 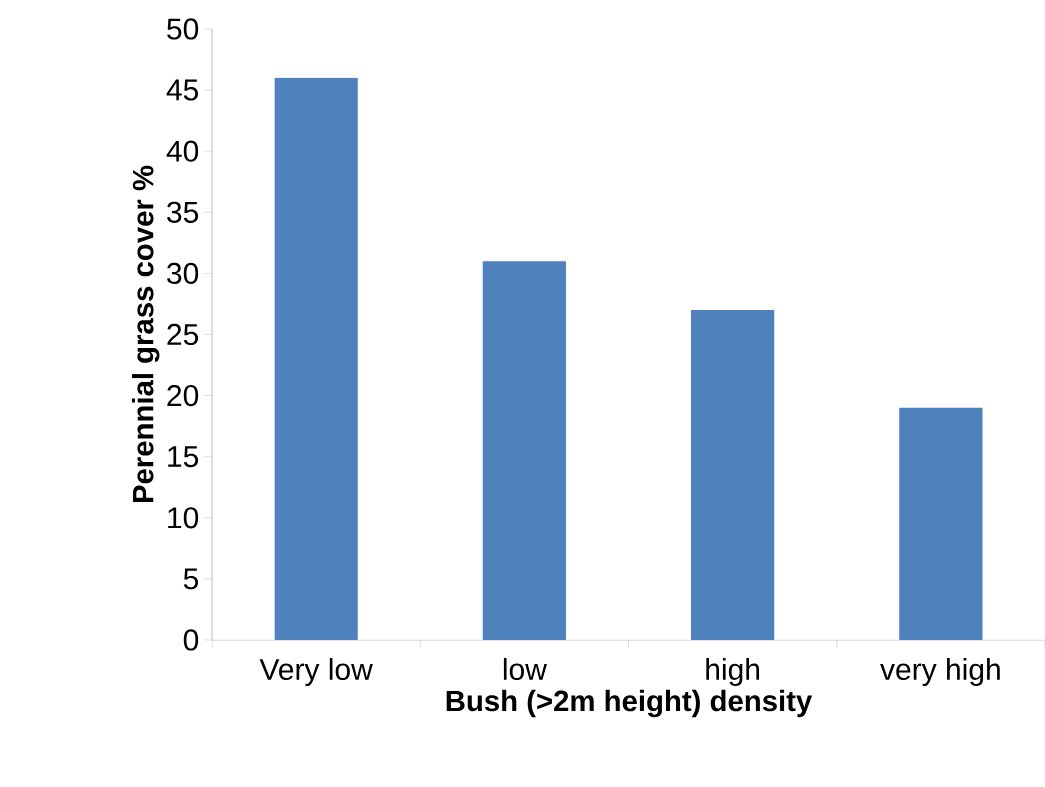 What do you see at coordinates (629, 703) in the screenshot?
I see `x-axis-title: Bush (>2m height) density` at bounding box center [629, 703].